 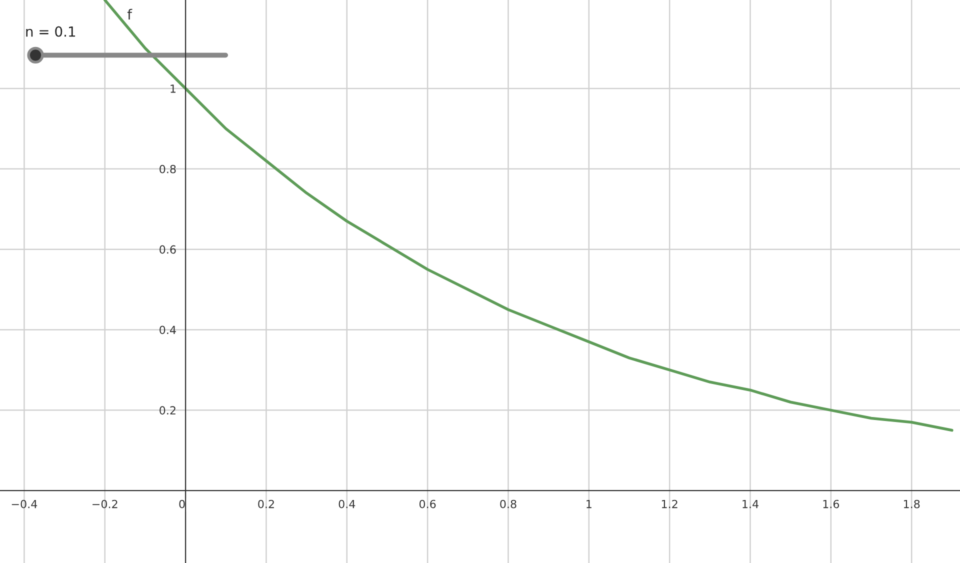 What do you see at coordinates (670, 504) in the screenshot?
I see `x-tick-label: 1.2` at bounding box center [670, 504].